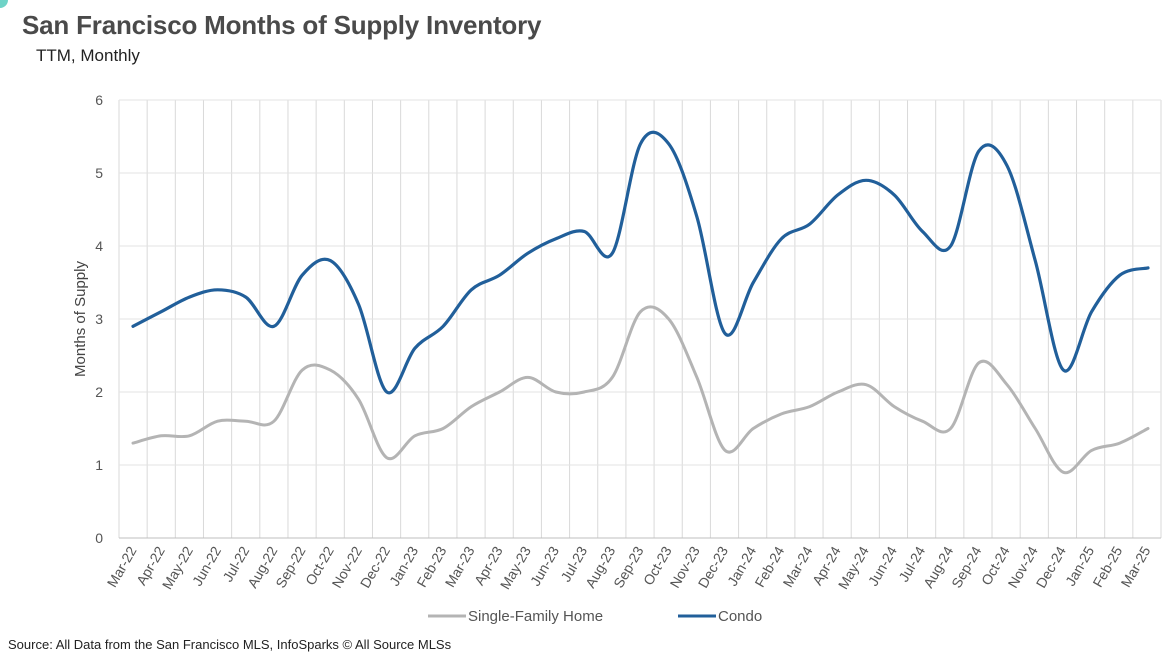  I want to click on x-tick-label: Jun-22, so click(206, 565).